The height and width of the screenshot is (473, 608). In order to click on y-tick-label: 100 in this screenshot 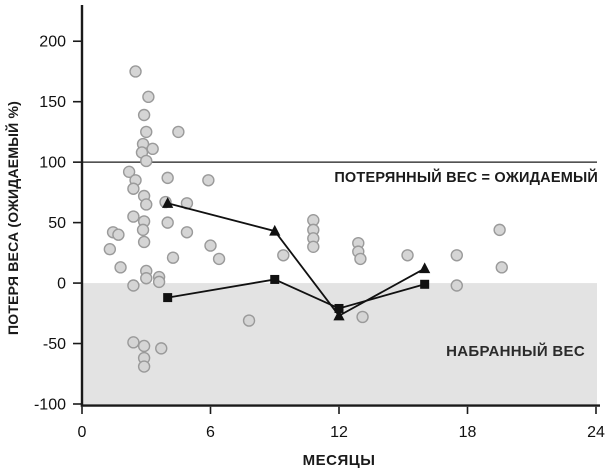, I will do `click(52, 163)`.